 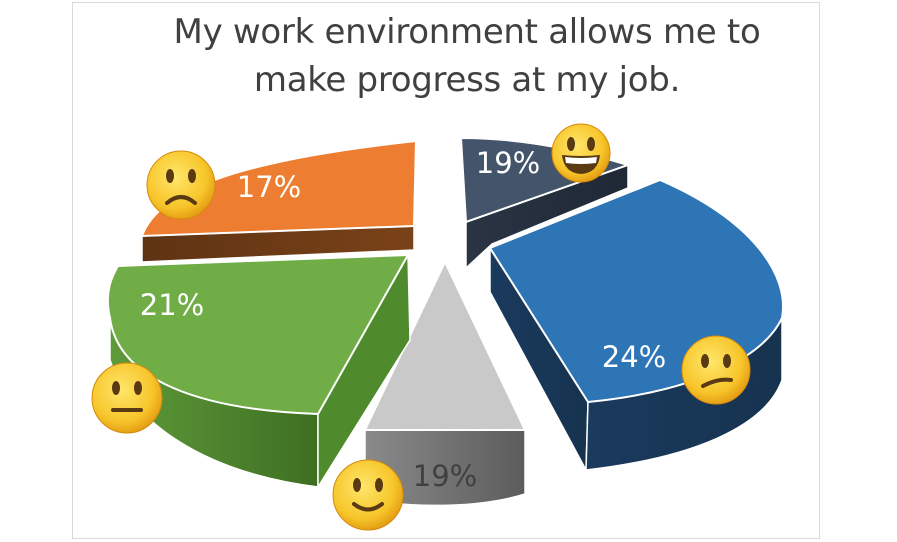 I want to click on slice-label-3: 21%, so click(x=172, y=305).